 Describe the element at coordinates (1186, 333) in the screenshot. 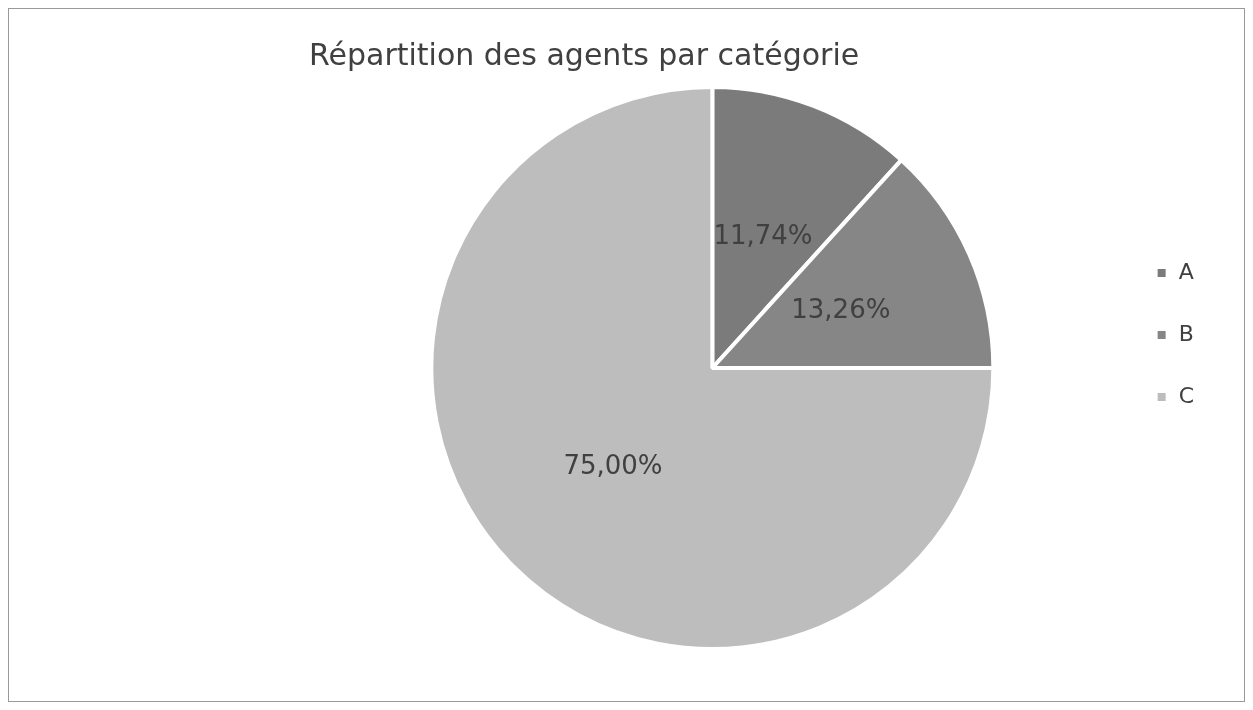

I see `legend-label: B` at that location.